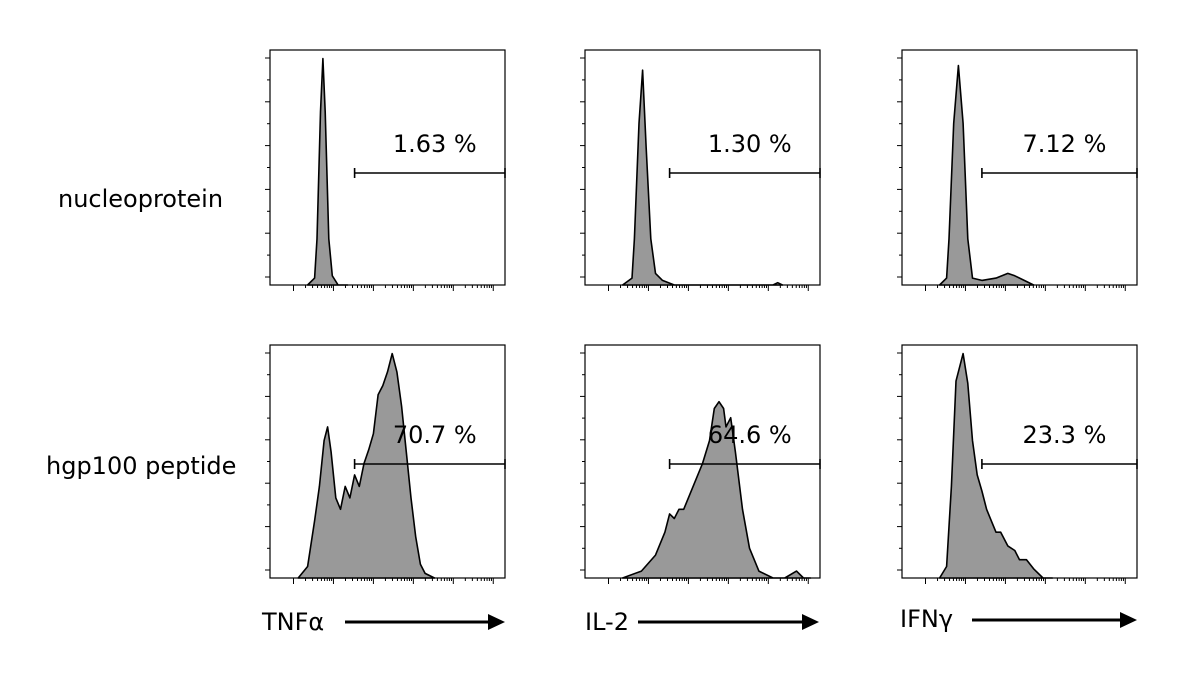  Describe the element at coordinates (435, 435) in the screenshot. I see `gate-percent-label: 70.7 %` at that location.